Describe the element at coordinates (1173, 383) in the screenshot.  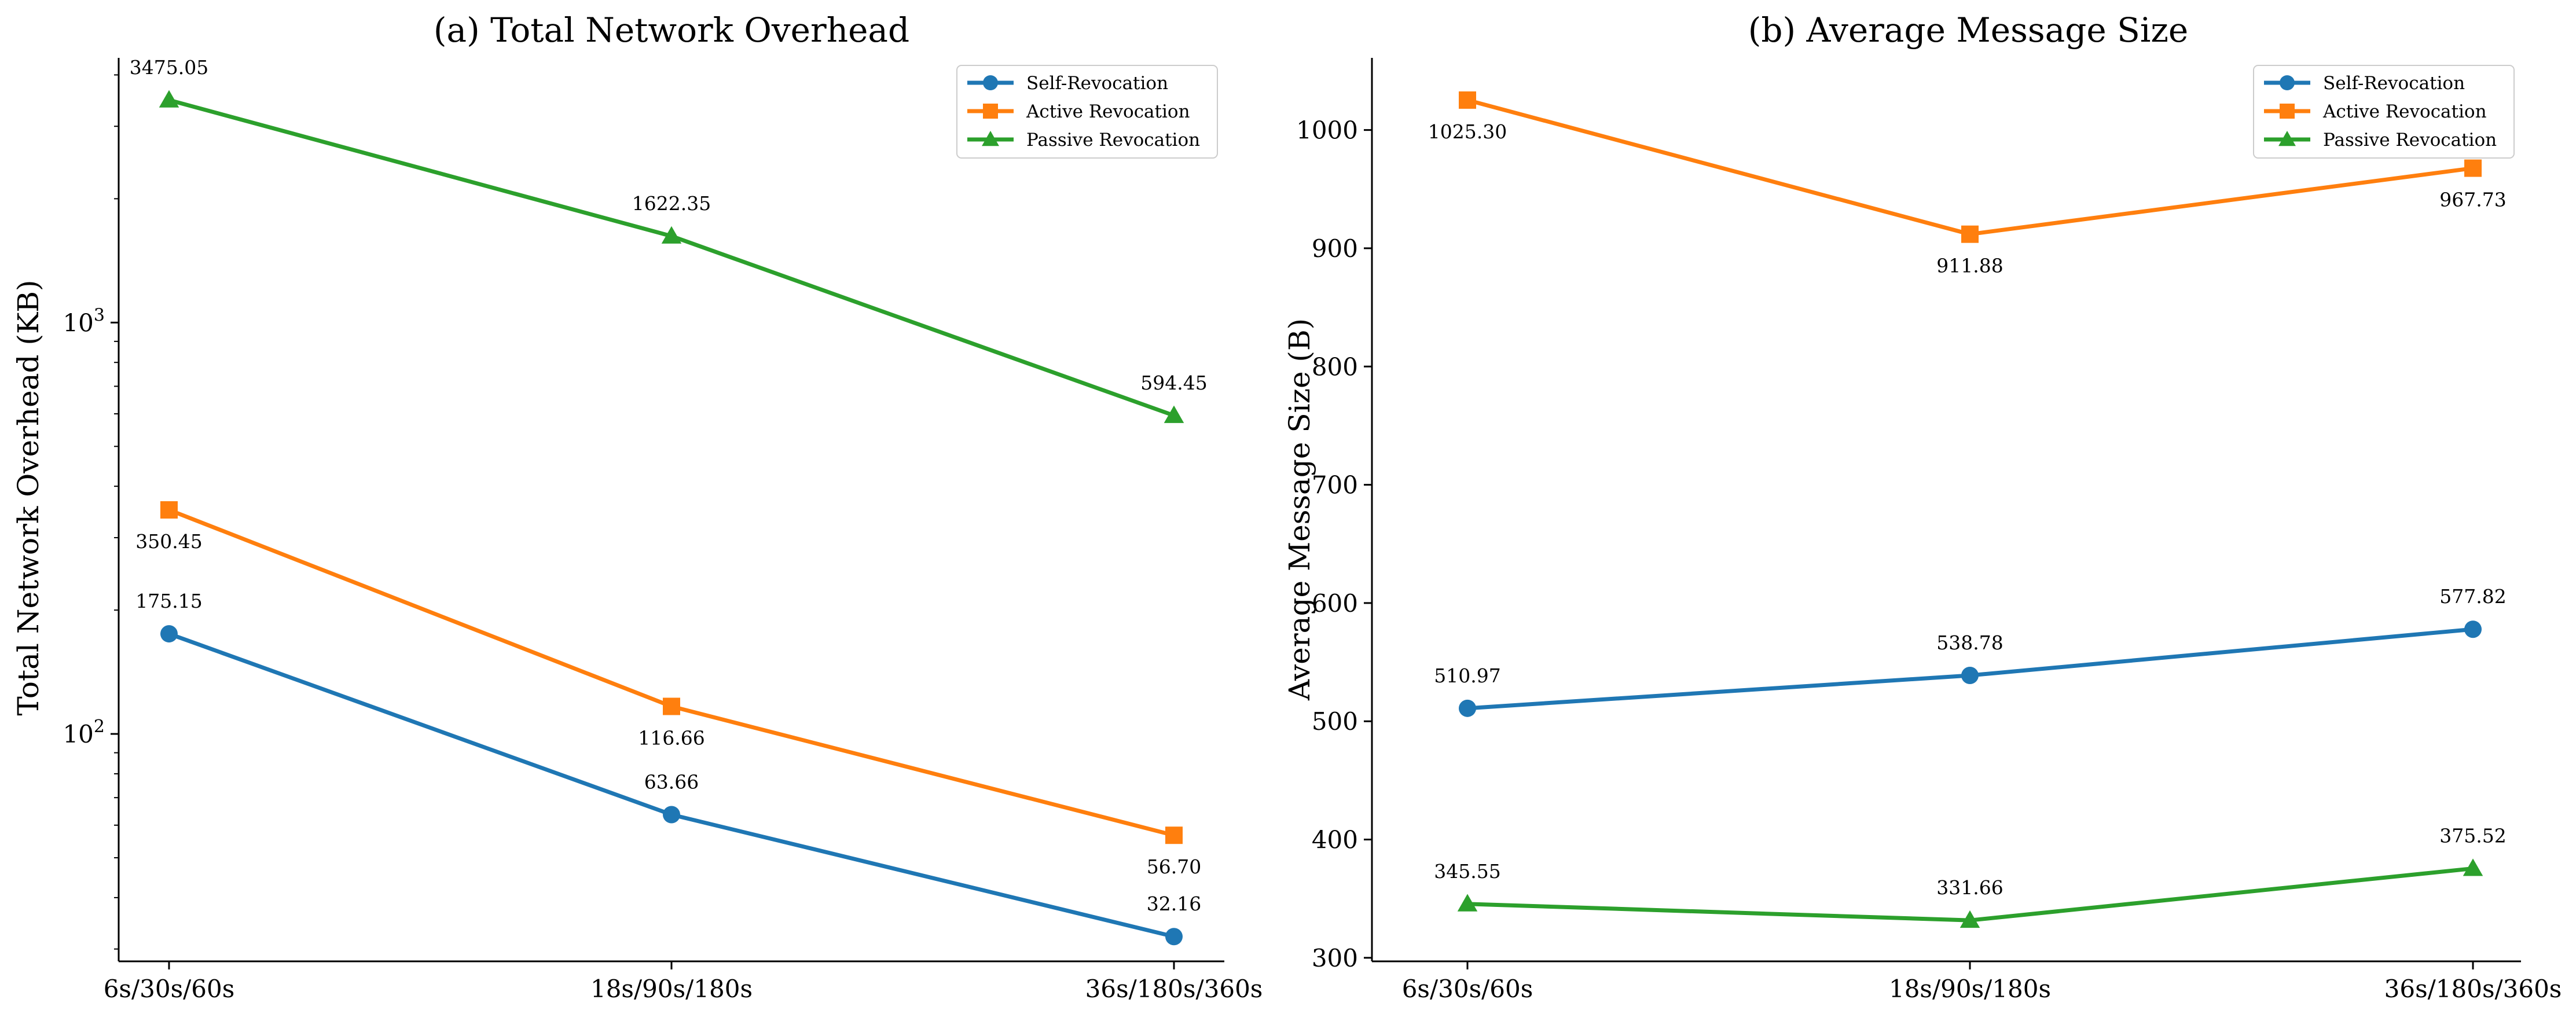
I see `data-label: 594.45` at that location.